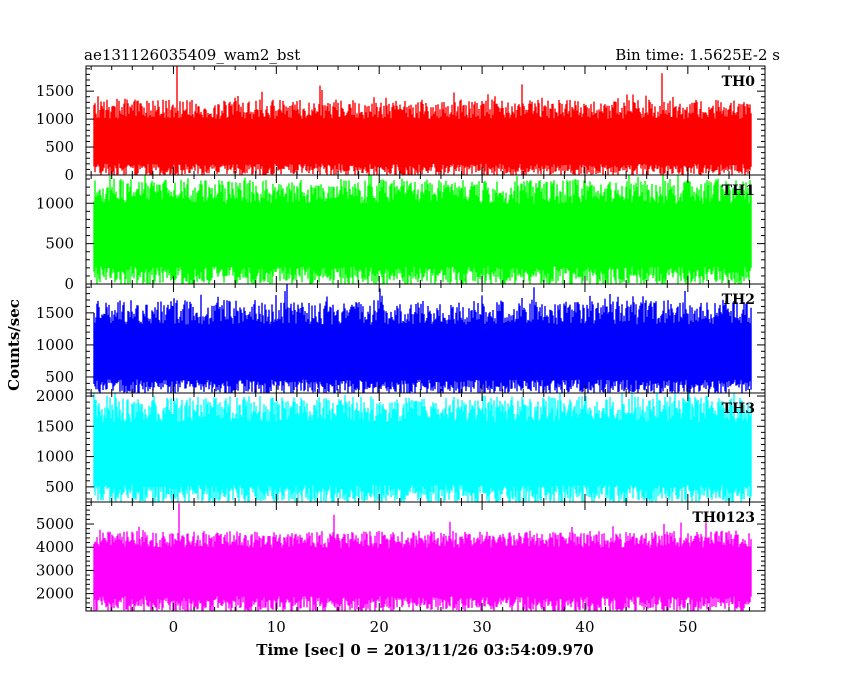 This screenshot has height=680, width=850. What do you see at coordinates (422, 229) in the screenshot?
I see `series-th1` at bounding box center [422, 229].